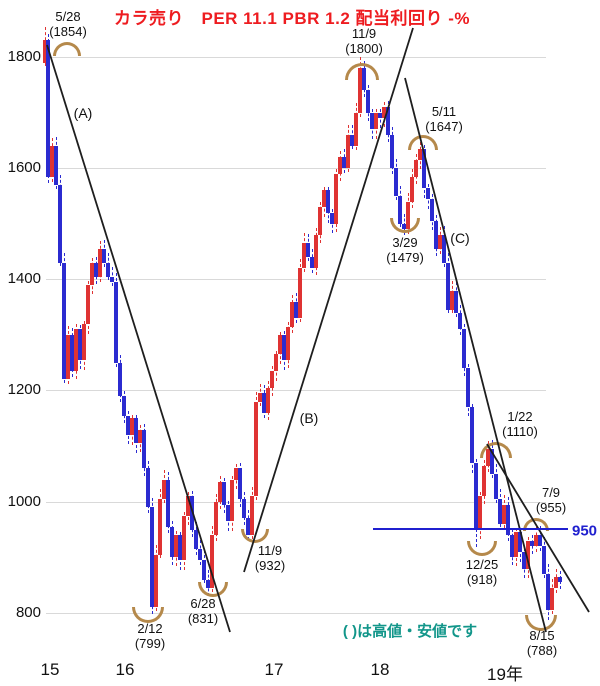  Describe the element at coordinates (410, 631) in the screenshot. I see `legend-note: ( )は高値・安値です` at that location.